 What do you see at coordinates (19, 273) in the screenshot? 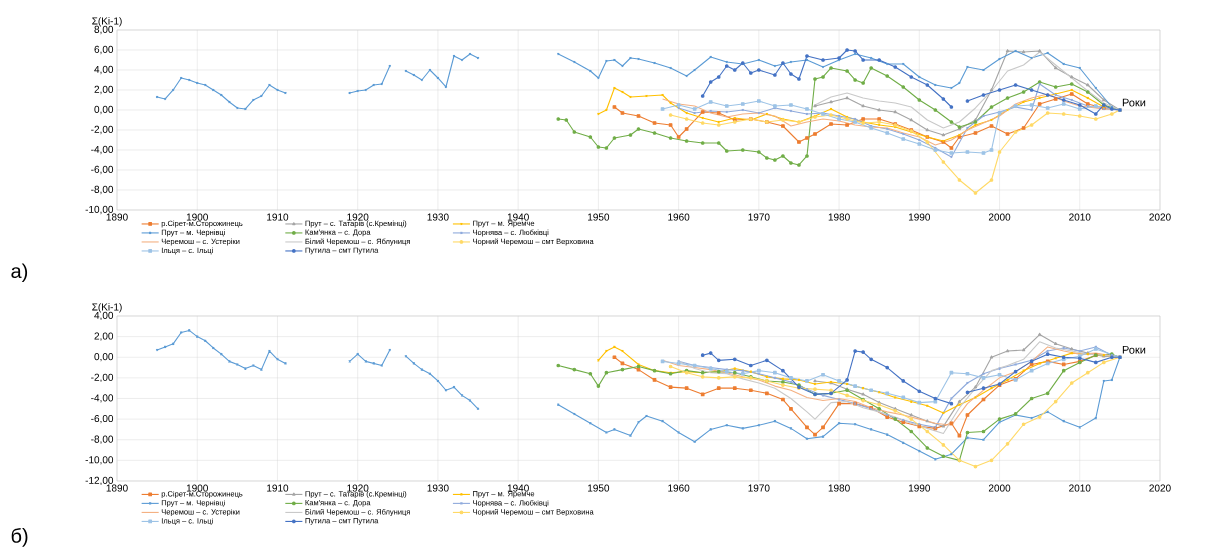
I see `text: а)` at bounding box center [19, 273].